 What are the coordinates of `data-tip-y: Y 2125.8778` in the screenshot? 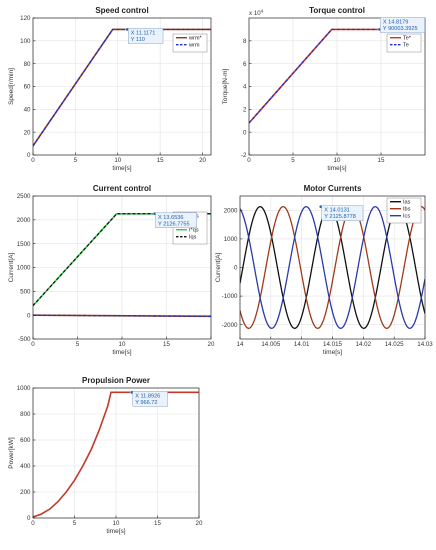 It's located at (340, 217).